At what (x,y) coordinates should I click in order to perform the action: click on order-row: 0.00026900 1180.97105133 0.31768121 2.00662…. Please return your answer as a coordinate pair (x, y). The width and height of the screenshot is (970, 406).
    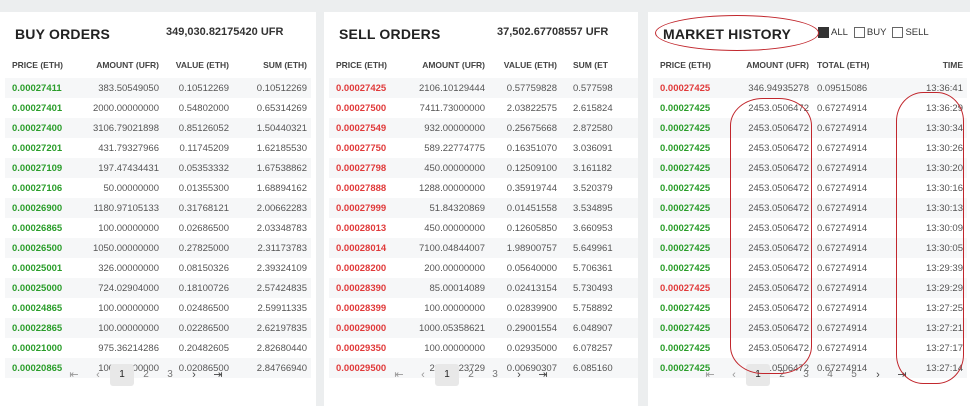
    Looking at the image, I should click on (158, 208).